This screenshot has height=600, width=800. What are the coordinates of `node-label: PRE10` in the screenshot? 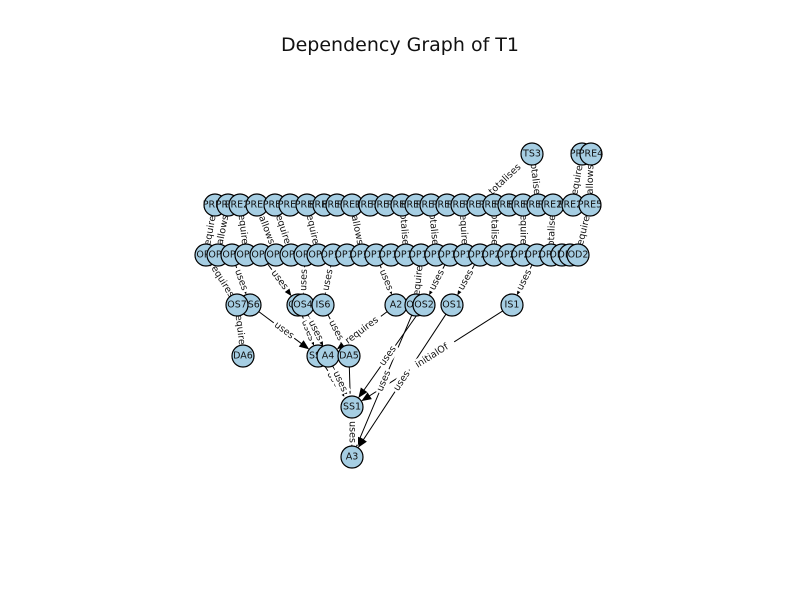 It's located at (324, 205).